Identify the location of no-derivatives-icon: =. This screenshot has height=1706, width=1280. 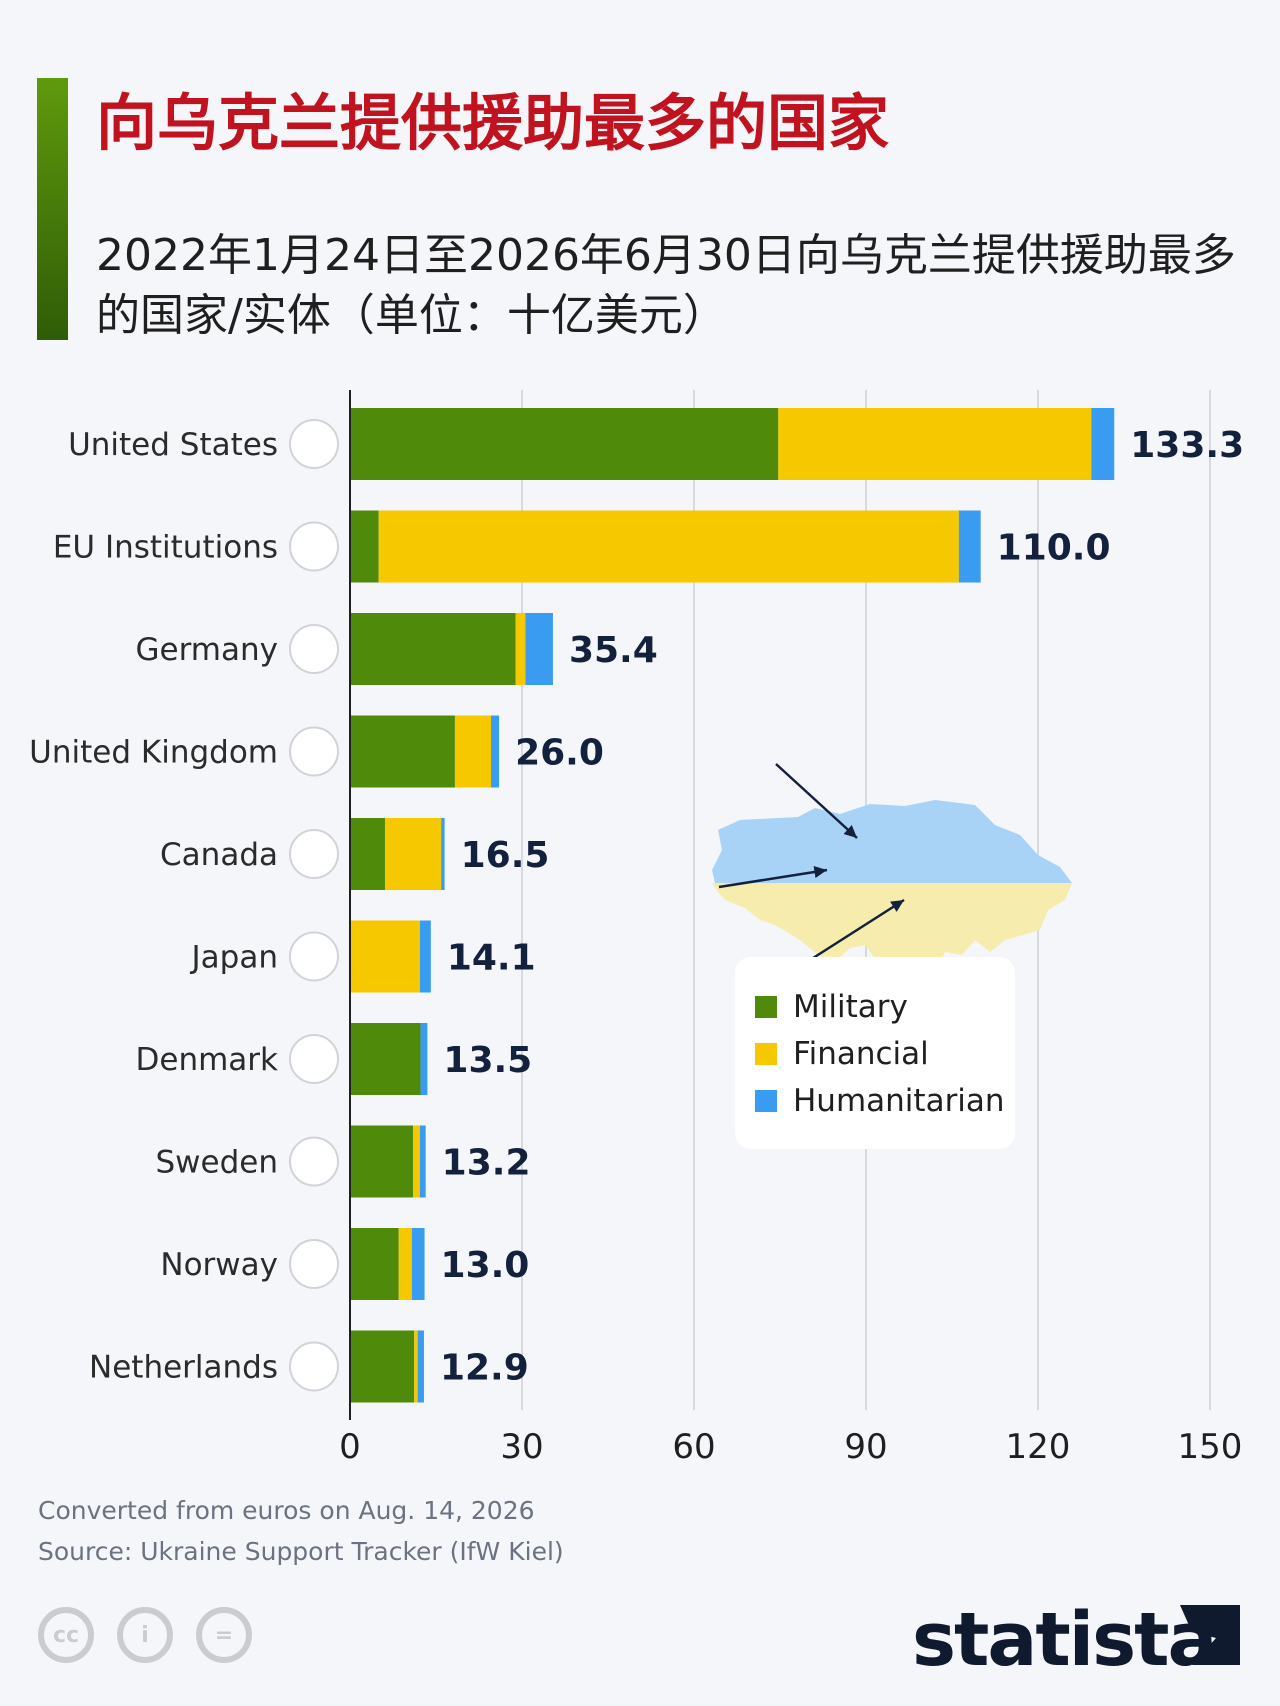
(224, 1635).